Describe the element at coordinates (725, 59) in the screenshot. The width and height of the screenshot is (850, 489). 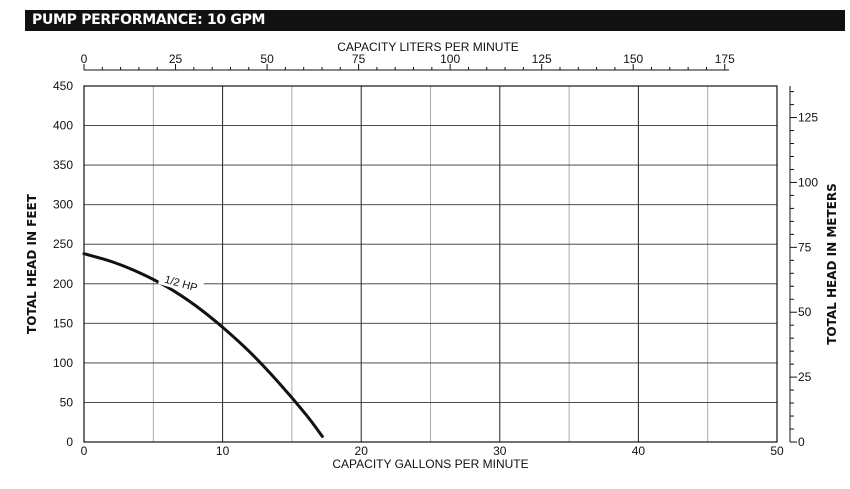
I see `top-tick-label: 175` at that location.